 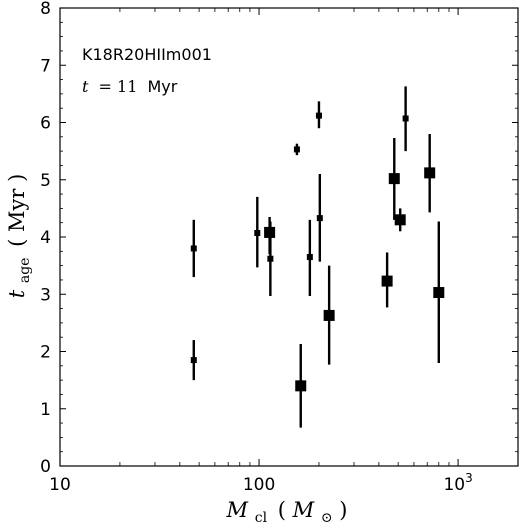 What do you see at coordinates (45, 467) in the screenshot?
I see `y-tick-label-0: 0` at bounding box center [45, 467].